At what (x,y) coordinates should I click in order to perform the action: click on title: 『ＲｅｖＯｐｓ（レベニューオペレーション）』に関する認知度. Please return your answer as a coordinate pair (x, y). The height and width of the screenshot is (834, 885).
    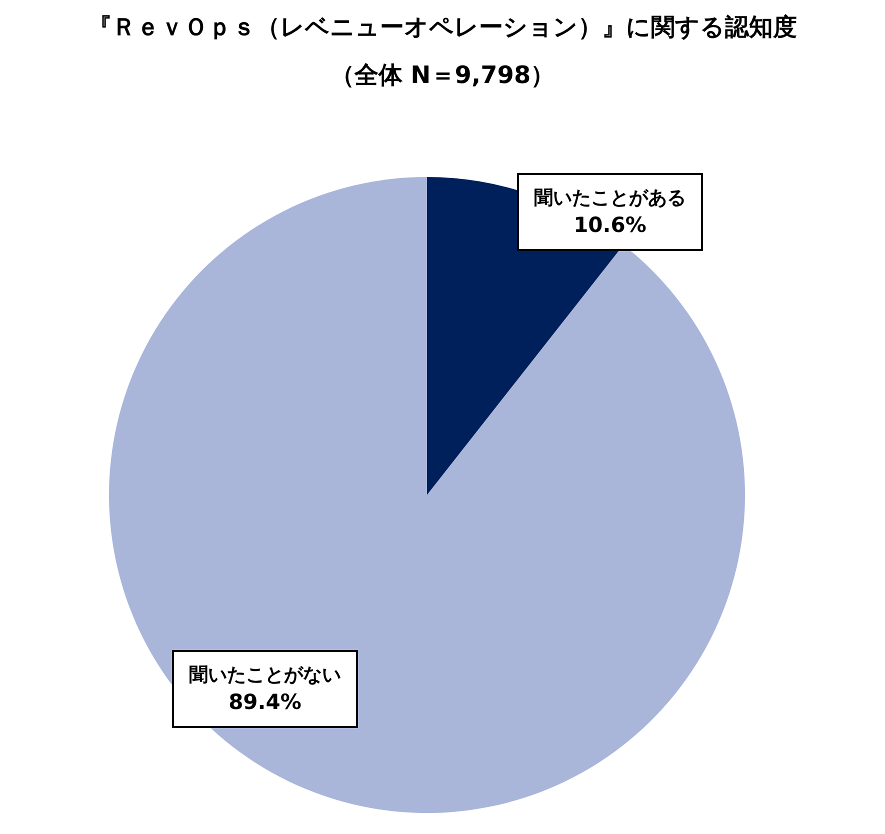
    Looking at the image, I should click on (442, 27).